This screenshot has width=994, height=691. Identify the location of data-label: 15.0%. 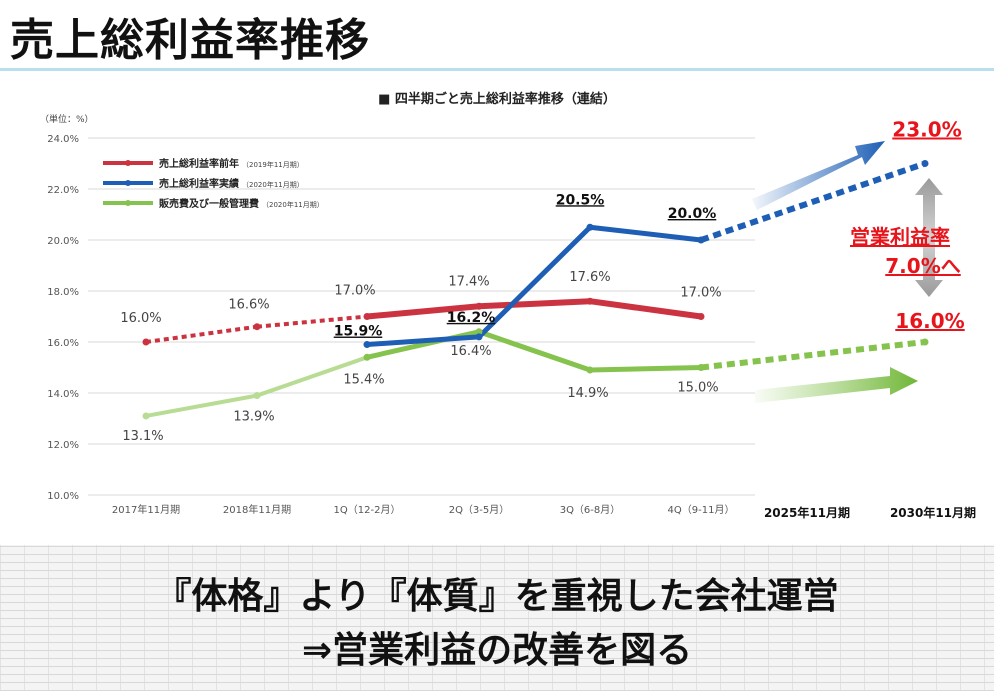
(697, 388).